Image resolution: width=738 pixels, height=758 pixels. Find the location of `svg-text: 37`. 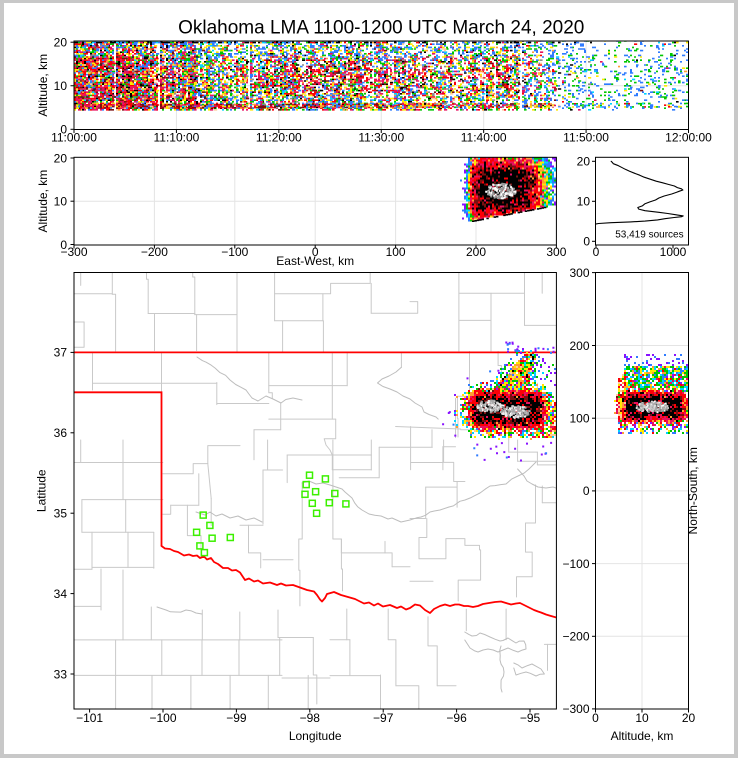

svg-text: 37 is located at coordinates (61, 353).